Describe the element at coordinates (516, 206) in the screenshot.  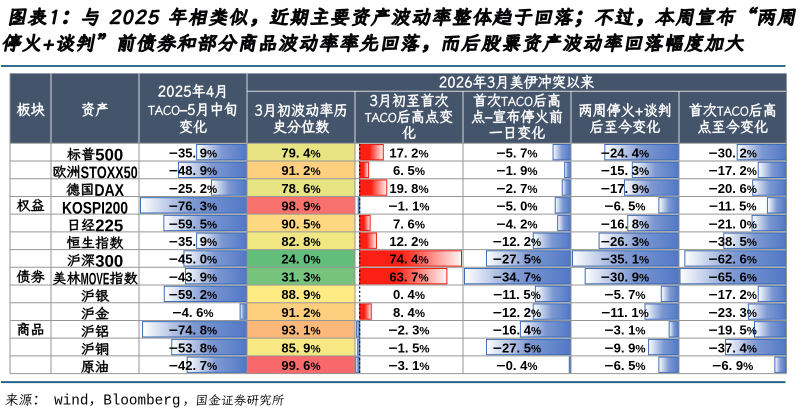
I see `svg-text: −5. 0%` at that location.